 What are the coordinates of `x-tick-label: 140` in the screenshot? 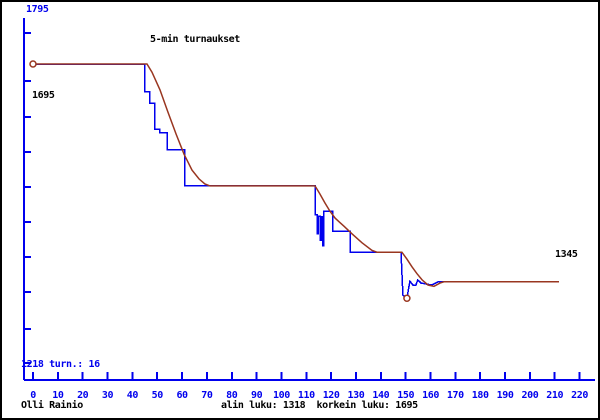 It's located at (380, 395).